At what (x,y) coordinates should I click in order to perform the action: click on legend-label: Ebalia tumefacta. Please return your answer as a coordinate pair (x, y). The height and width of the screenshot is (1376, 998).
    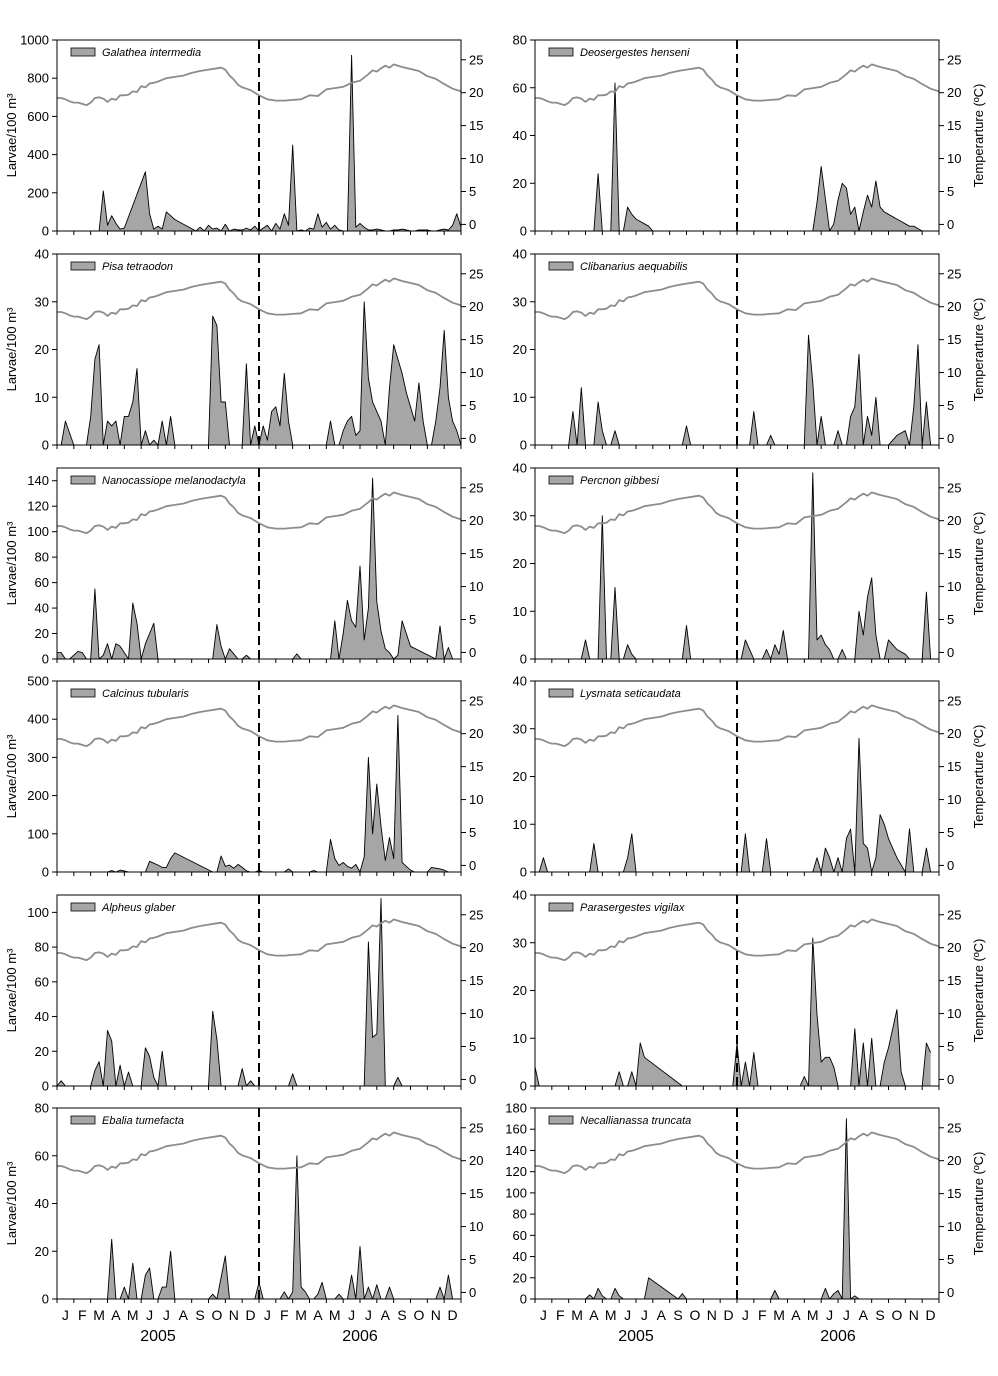
    Looking at the image, I should click on (143, 1121).